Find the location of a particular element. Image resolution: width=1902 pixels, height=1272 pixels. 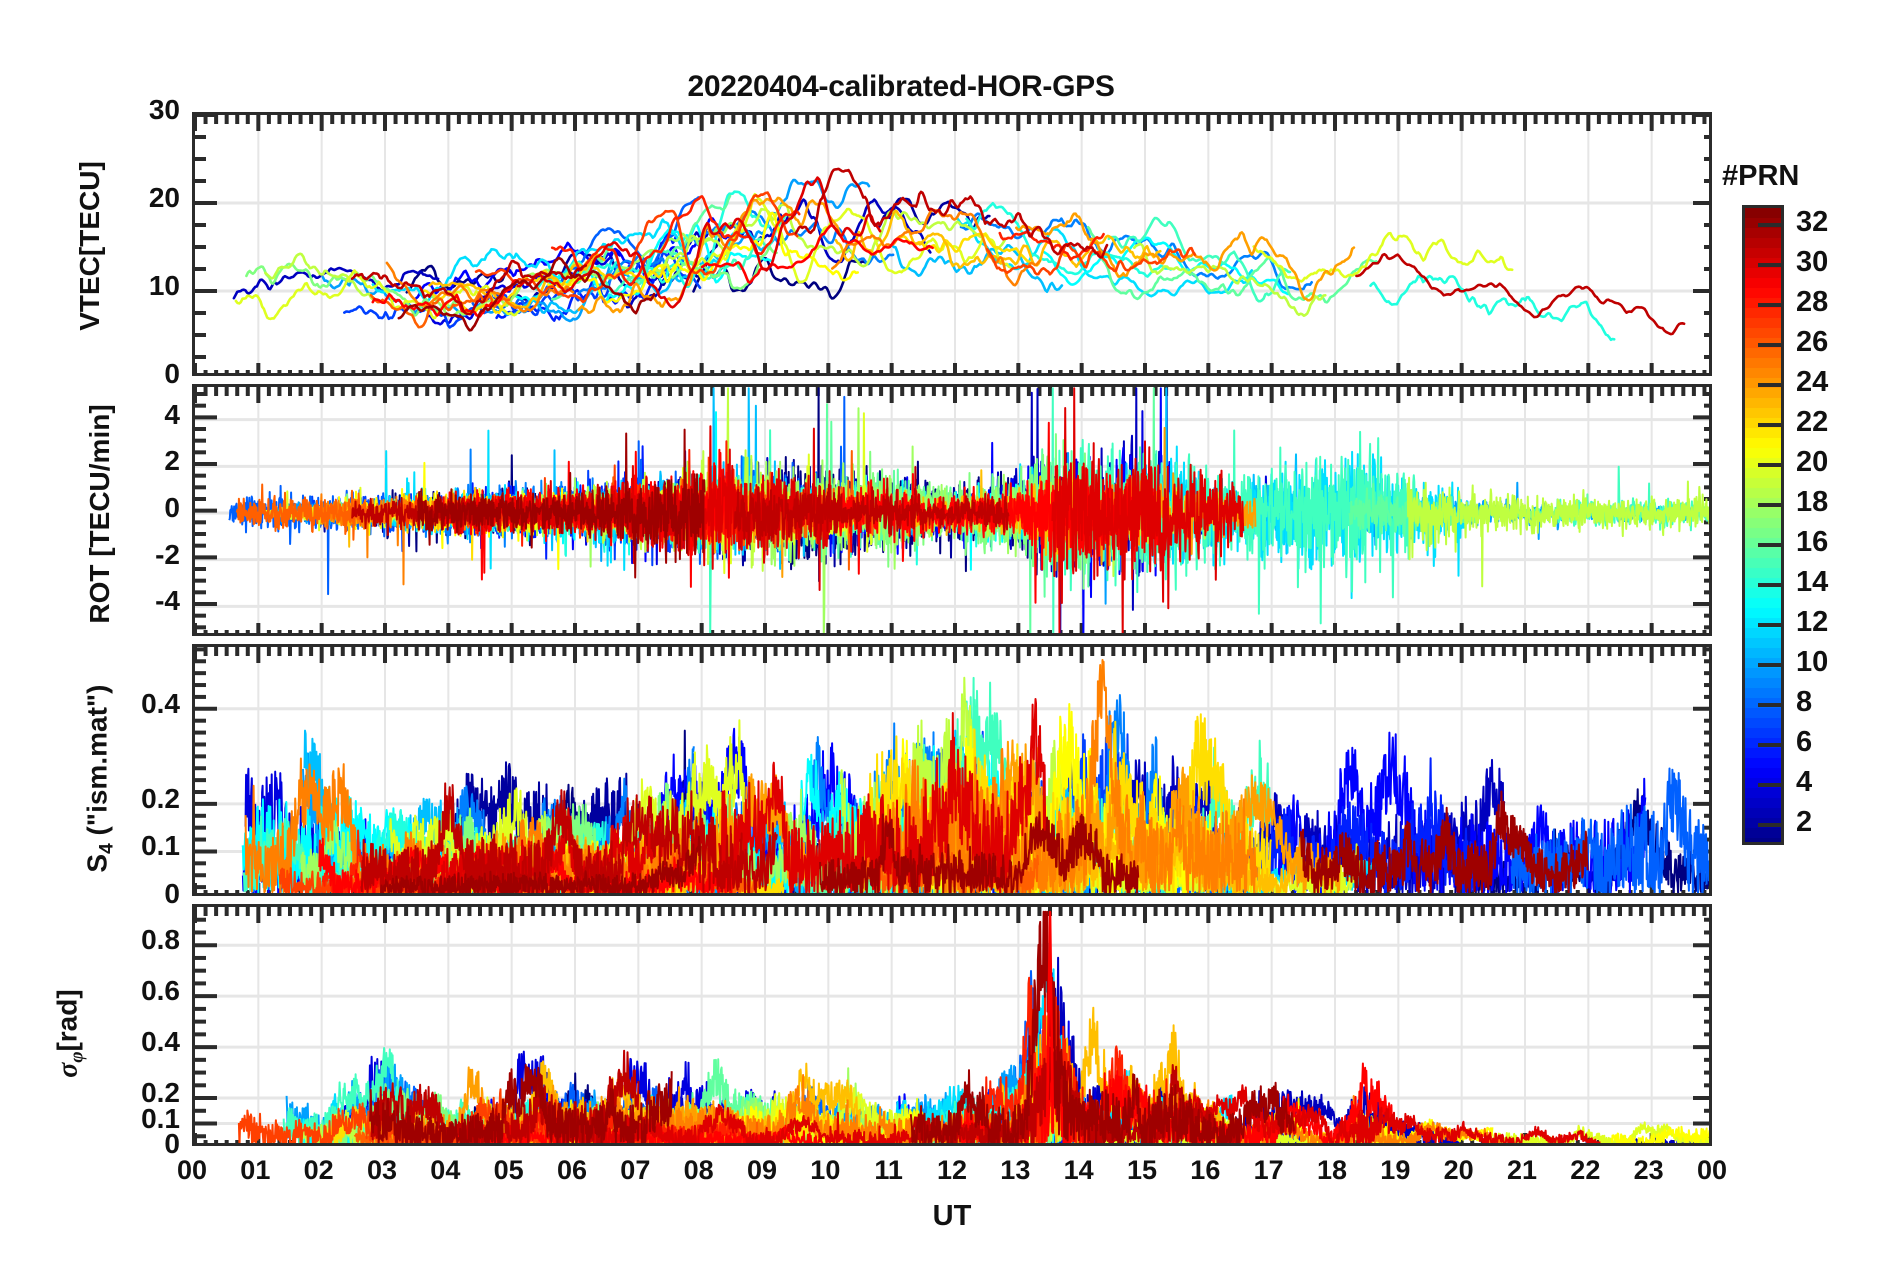

panel-vtec-ytick-3: 30 is located at coordinates (164, 109).